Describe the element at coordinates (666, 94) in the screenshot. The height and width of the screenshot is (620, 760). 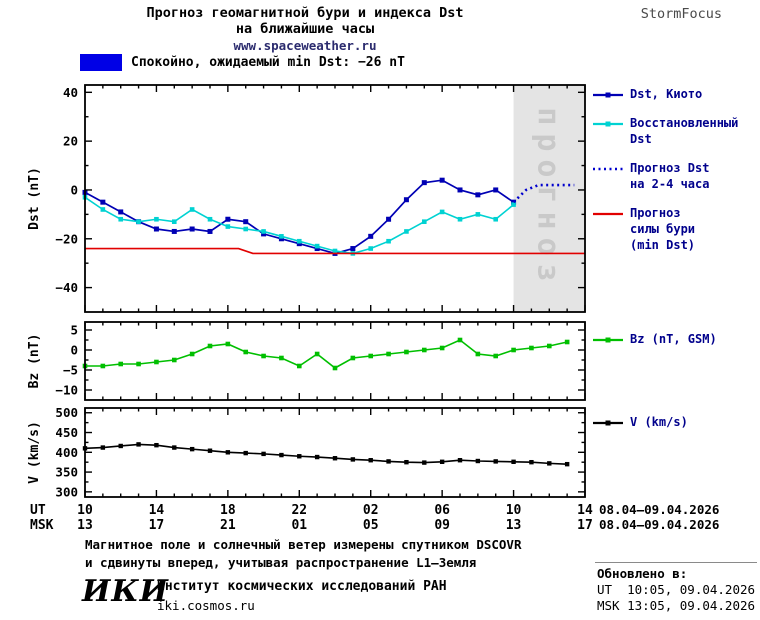
I see `legend-label: Dst, Киото` at that location.